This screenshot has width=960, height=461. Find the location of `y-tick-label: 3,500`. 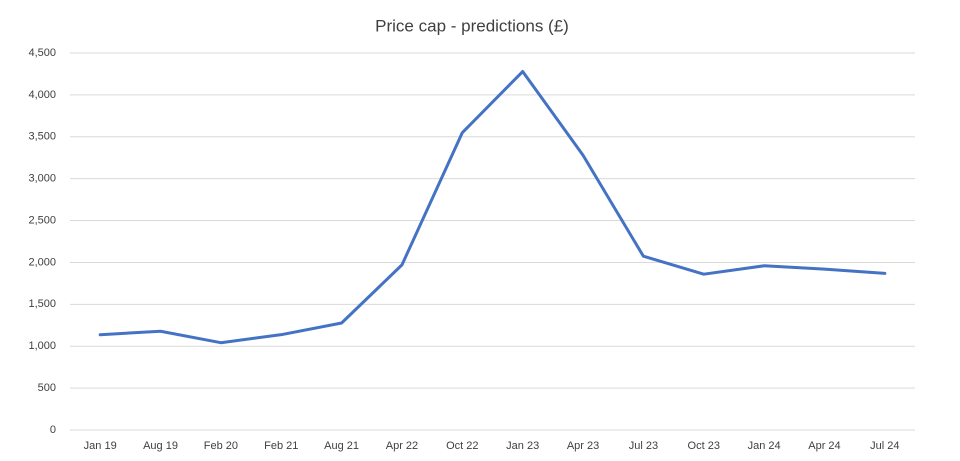

y-tick-label: 3,500 is located at coordinates (42, 137).